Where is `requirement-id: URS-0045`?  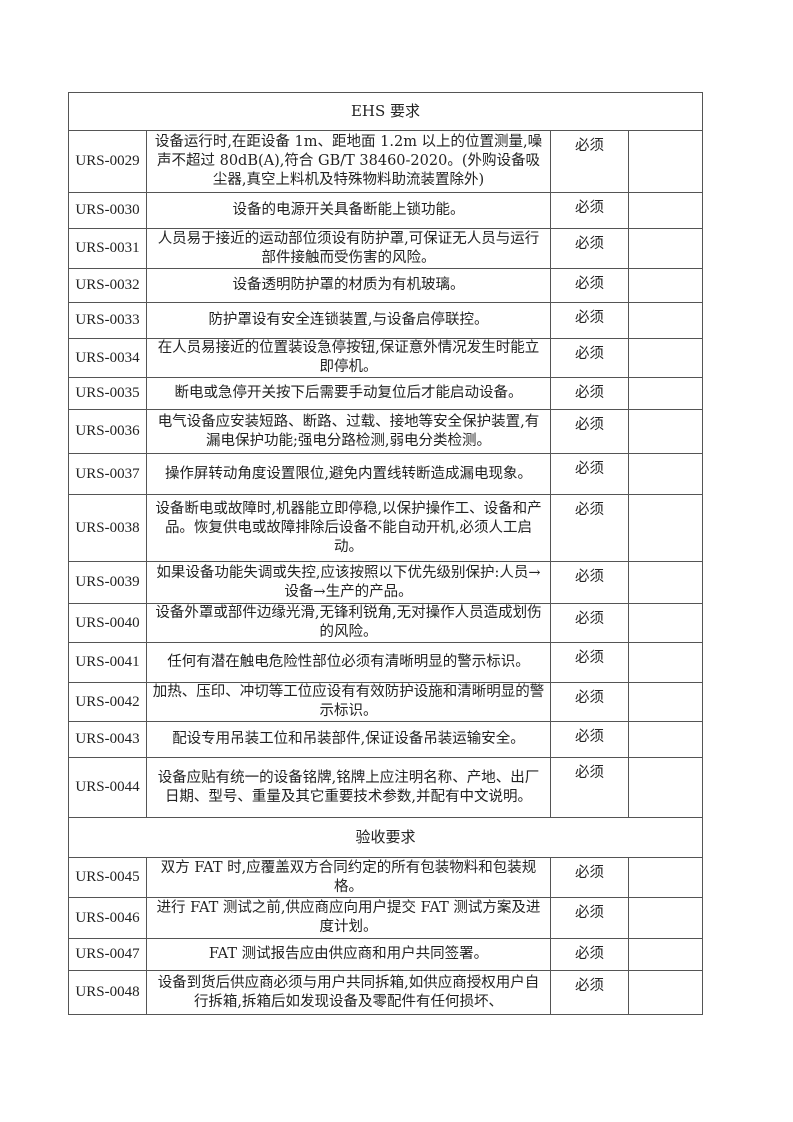 requirement-id: URS-0045 is located at coordinates (107, 877).